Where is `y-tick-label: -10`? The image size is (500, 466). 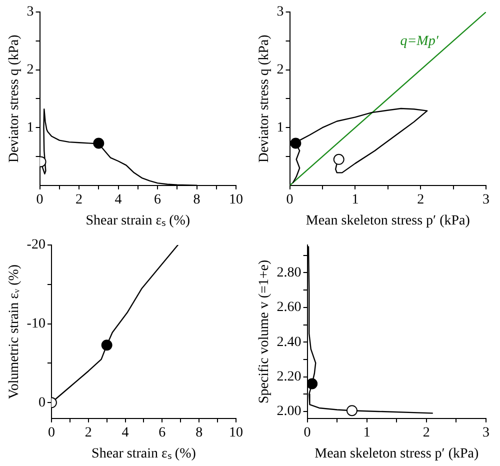 y-tick-label: -10 is located at coordinates (36, 324).